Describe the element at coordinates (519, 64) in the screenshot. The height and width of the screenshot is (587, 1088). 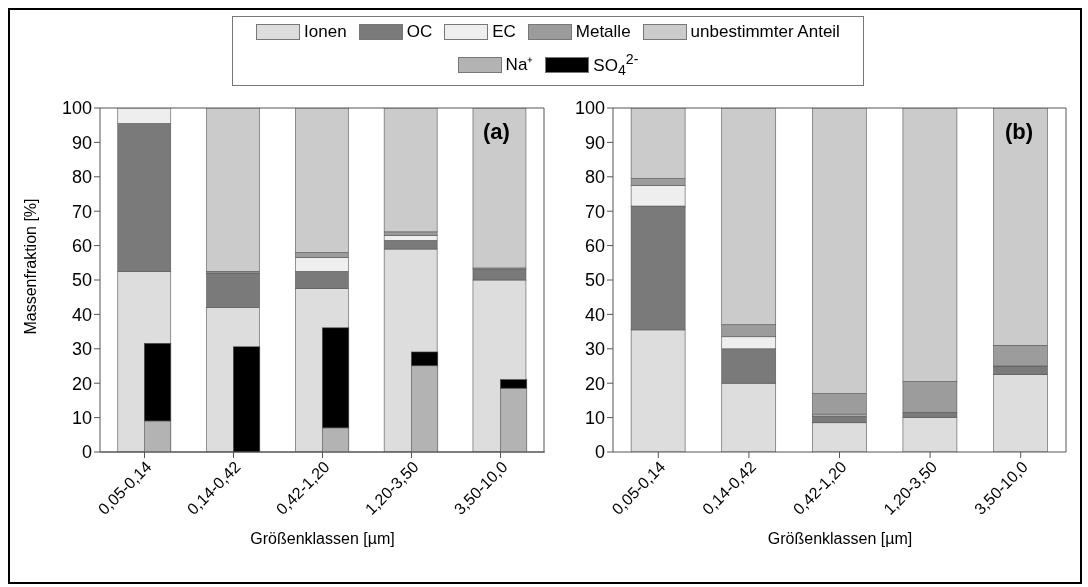
I see `legend-label: Na⁺` at that location.